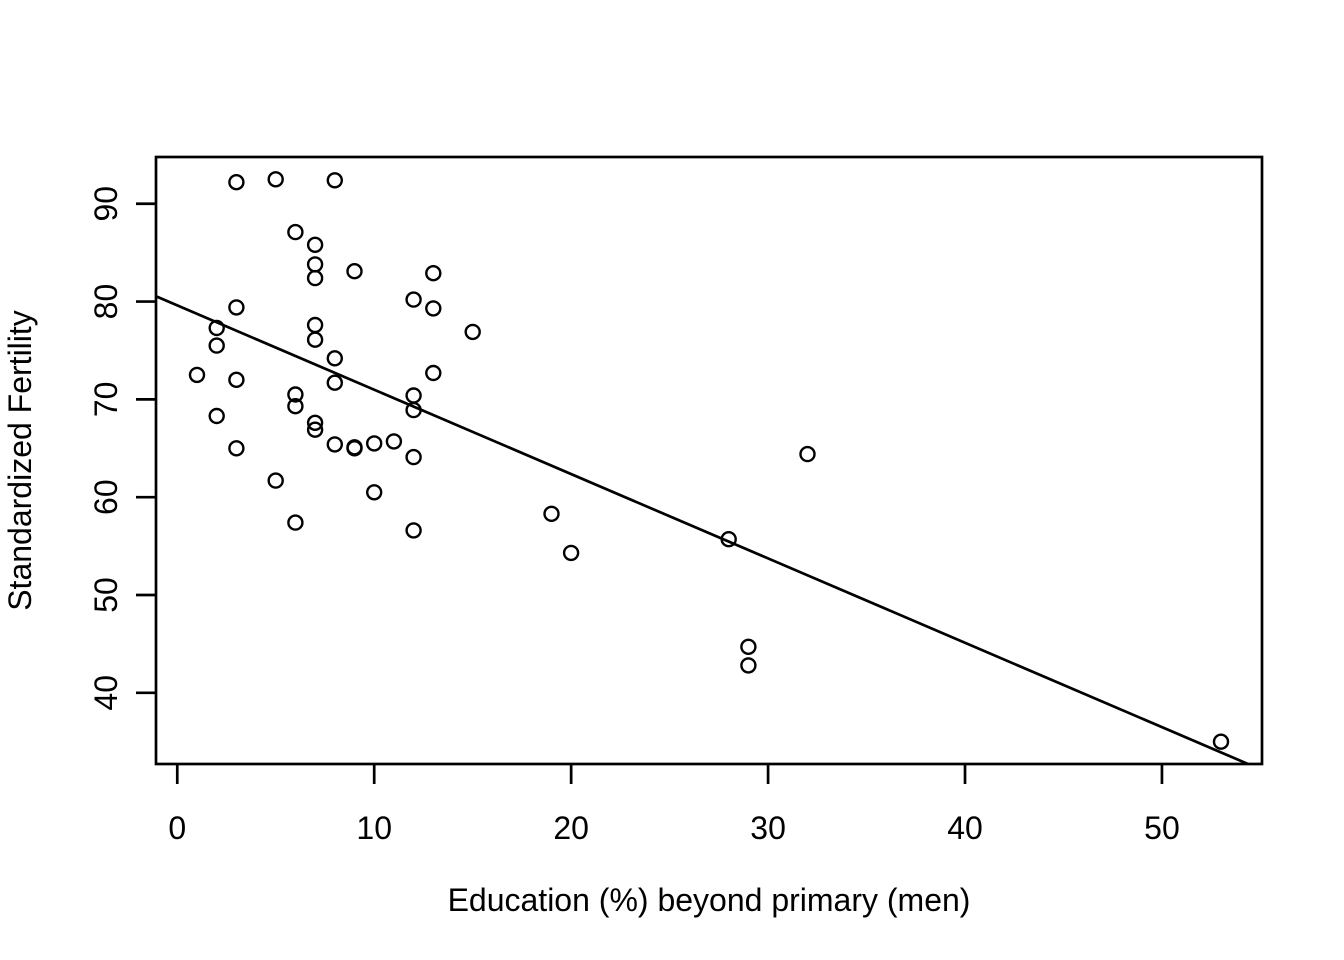 The image size is (1344, 960). Describe the element at coordinates (20, 460) in the screenshot. I see `y-axis-title: Standardized Fertility` at that location.